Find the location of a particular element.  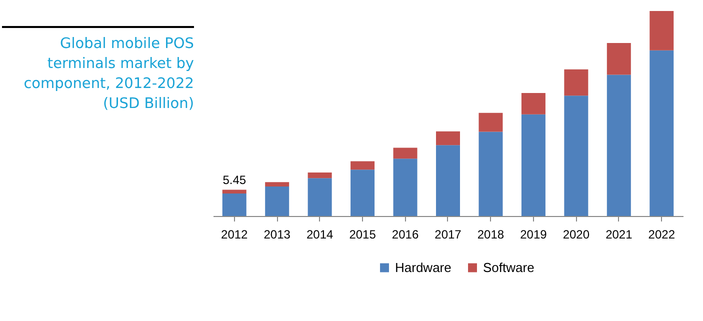

x-tick-label: 2012 is located at coordinates (234, 235).